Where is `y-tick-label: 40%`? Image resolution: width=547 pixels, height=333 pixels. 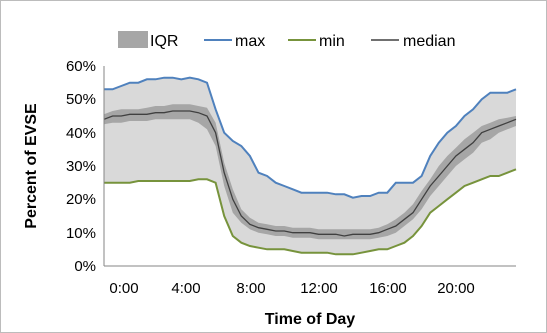
y-tick-label: 40% is located at coordinates (81, 133).